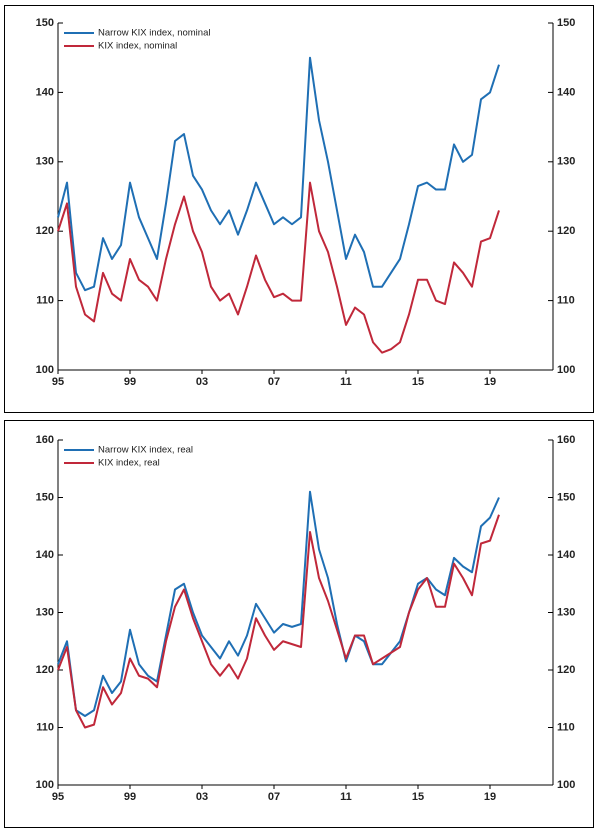 Image resolution: width=598 pixels, height=832 pixels. I want to click on legend-label: Narrow KIX index, real, so click(145, 450).